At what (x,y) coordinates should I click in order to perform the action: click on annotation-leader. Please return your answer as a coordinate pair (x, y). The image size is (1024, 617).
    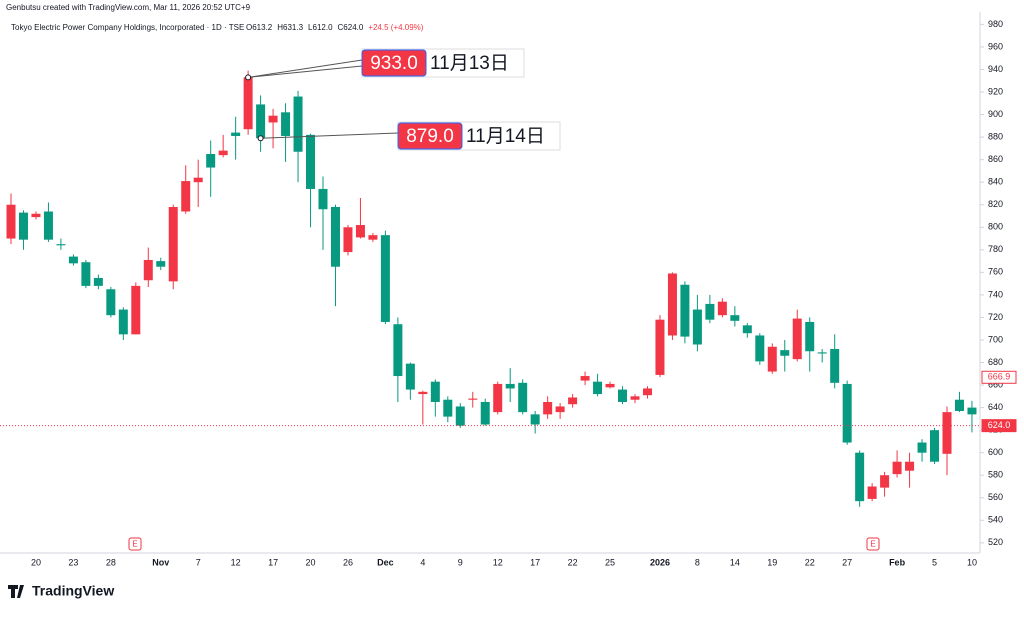
    Looking at the image, I should click on (329, 135).